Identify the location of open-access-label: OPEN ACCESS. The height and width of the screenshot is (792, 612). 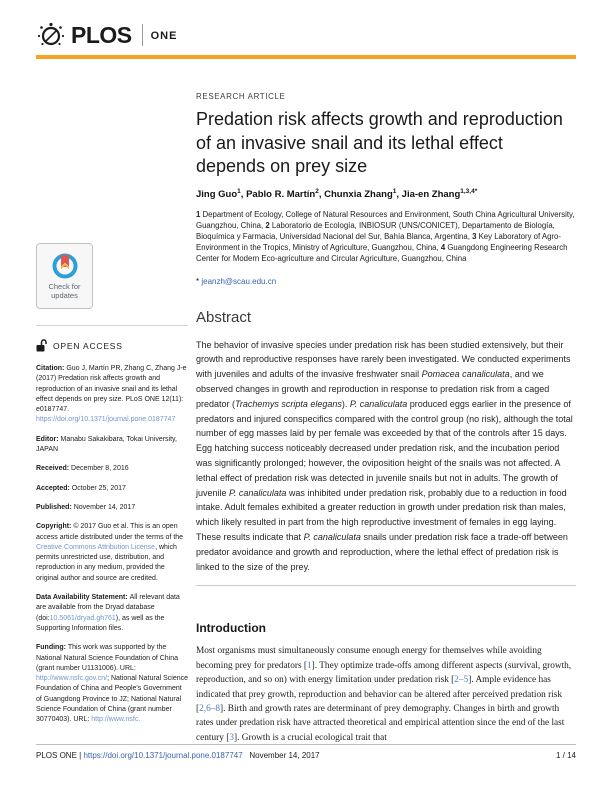
(88, 345).